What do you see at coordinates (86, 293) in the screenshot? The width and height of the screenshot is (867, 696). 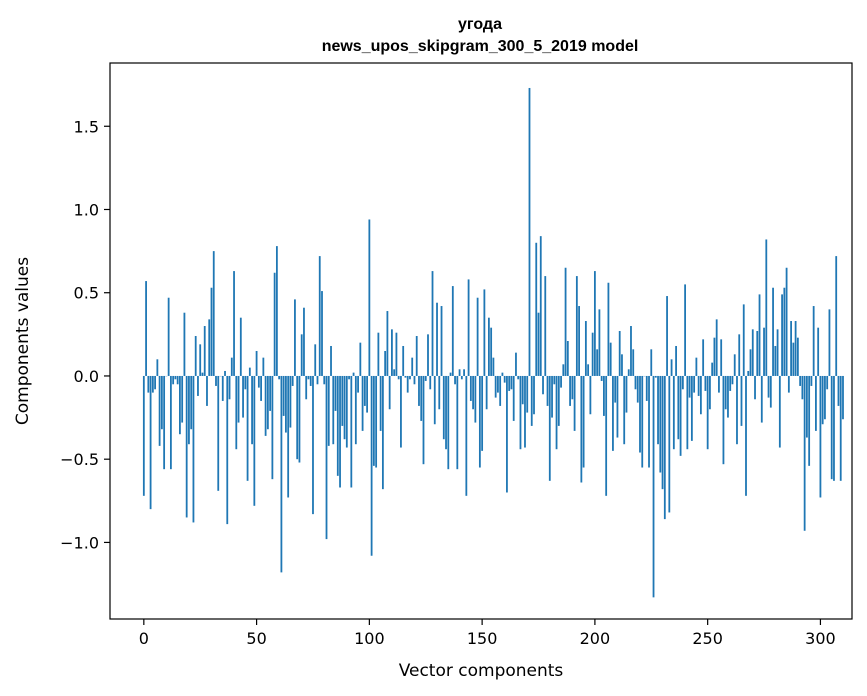 I see `y-tick-label: 0.5` at bounding box center [86, 293].